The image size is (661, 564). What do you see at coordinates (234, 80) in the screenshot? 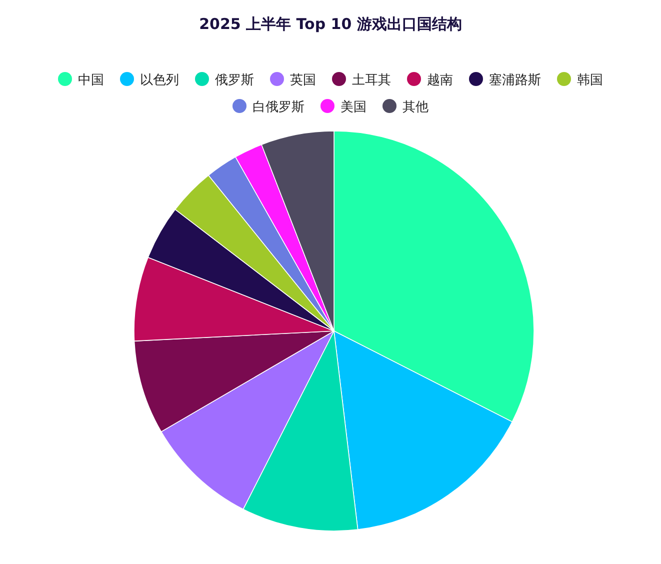
I see `legend-label: 俄罗斯` at bounding box center [234, 80].